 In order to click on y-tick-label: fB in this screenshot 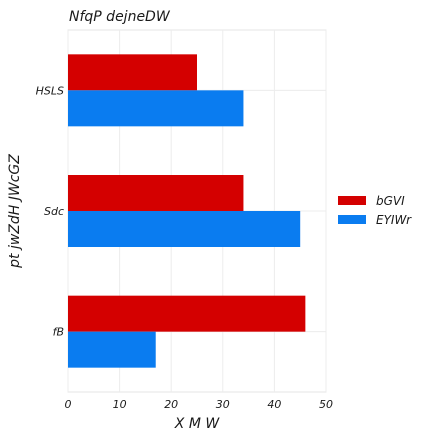, I will do `click(58, 332)`.